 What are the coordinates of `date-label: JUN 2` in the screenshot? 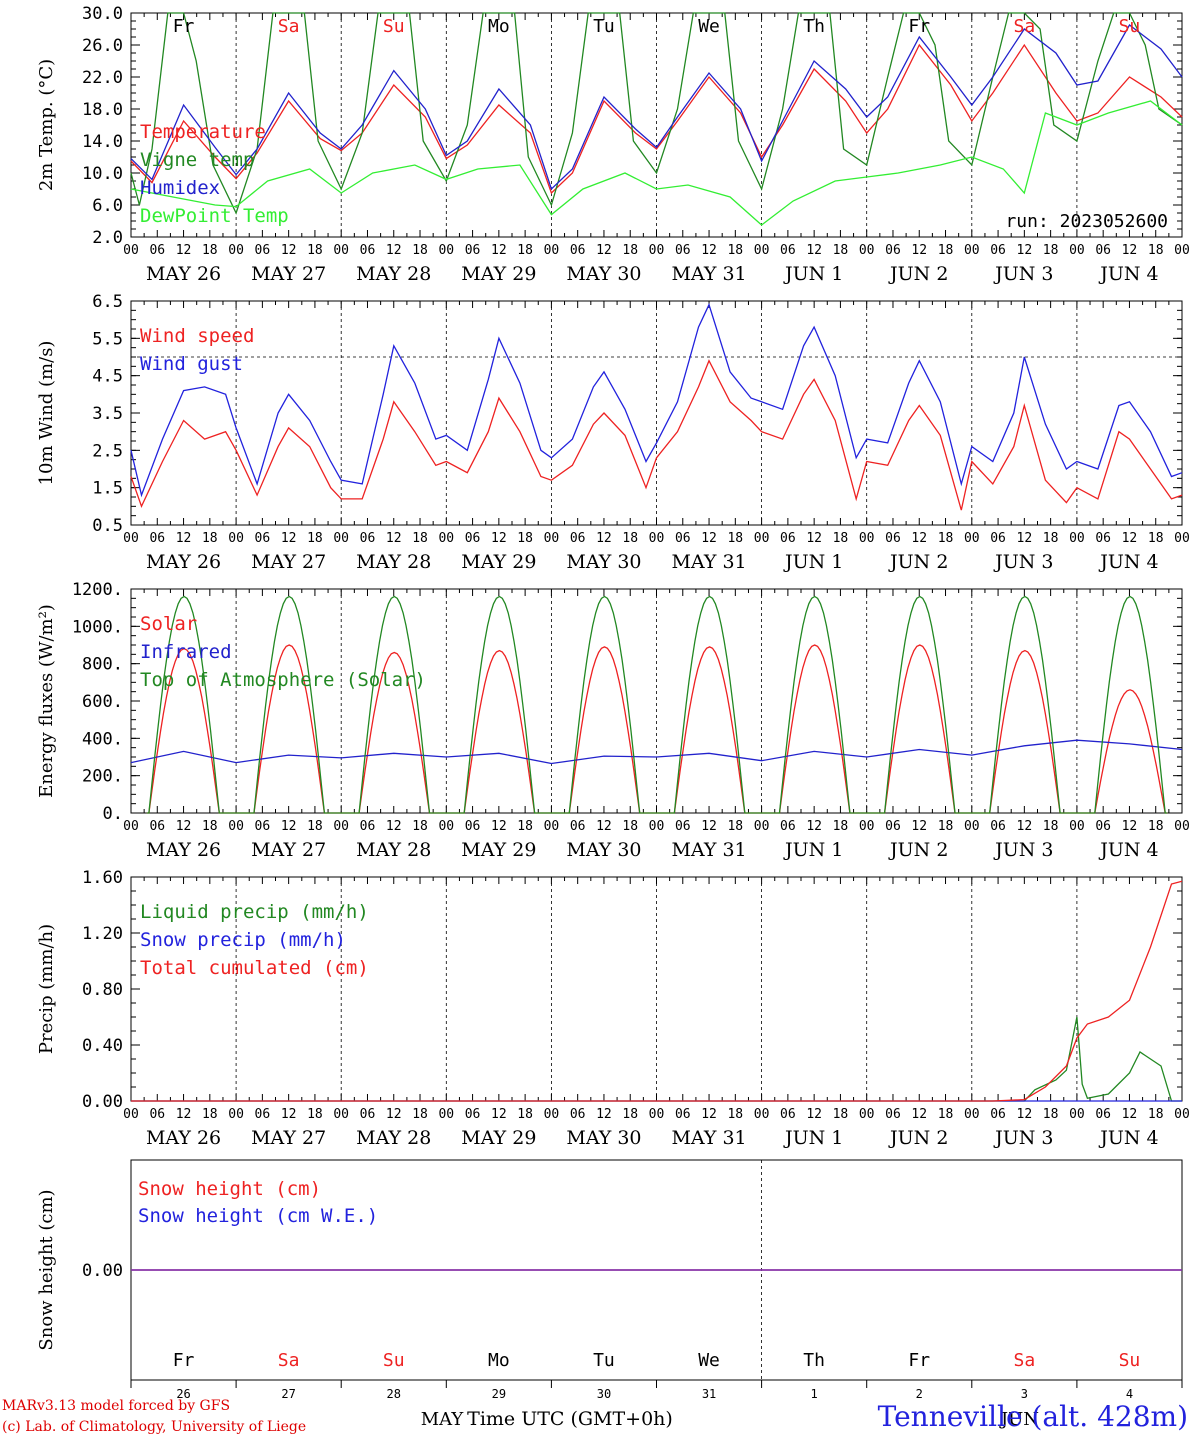 It's located at (918, 1138).